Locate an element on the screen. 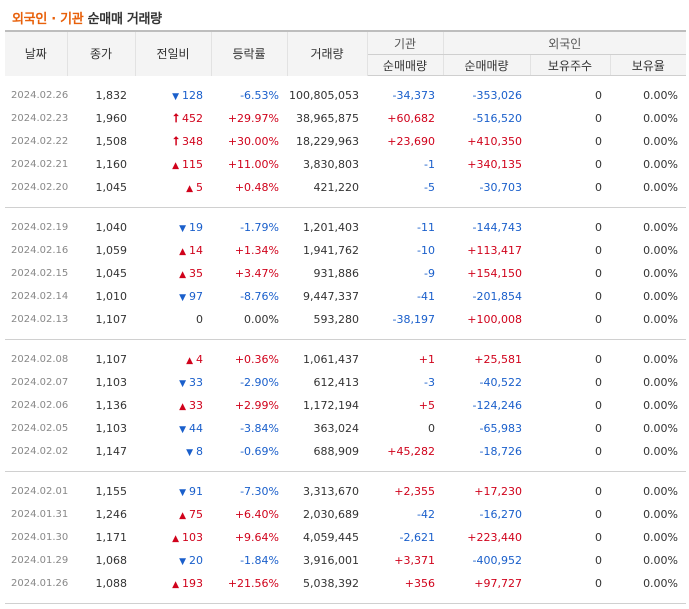 This screenshot has height=609, width=689. row-change-value: 20 is located at coordinates (196, 560).